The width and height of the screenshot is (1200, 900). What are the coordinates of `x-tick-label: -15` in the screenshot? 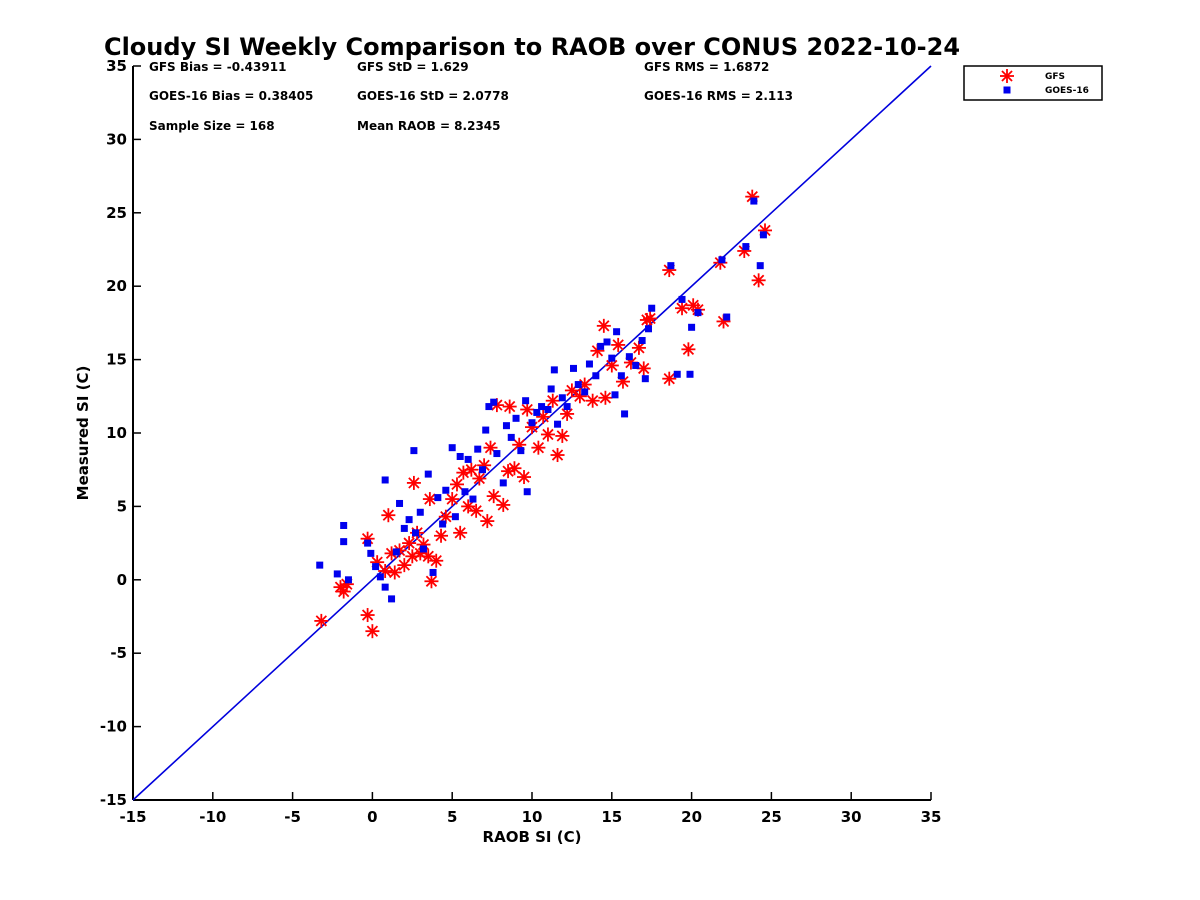 It's located at (132, 817).